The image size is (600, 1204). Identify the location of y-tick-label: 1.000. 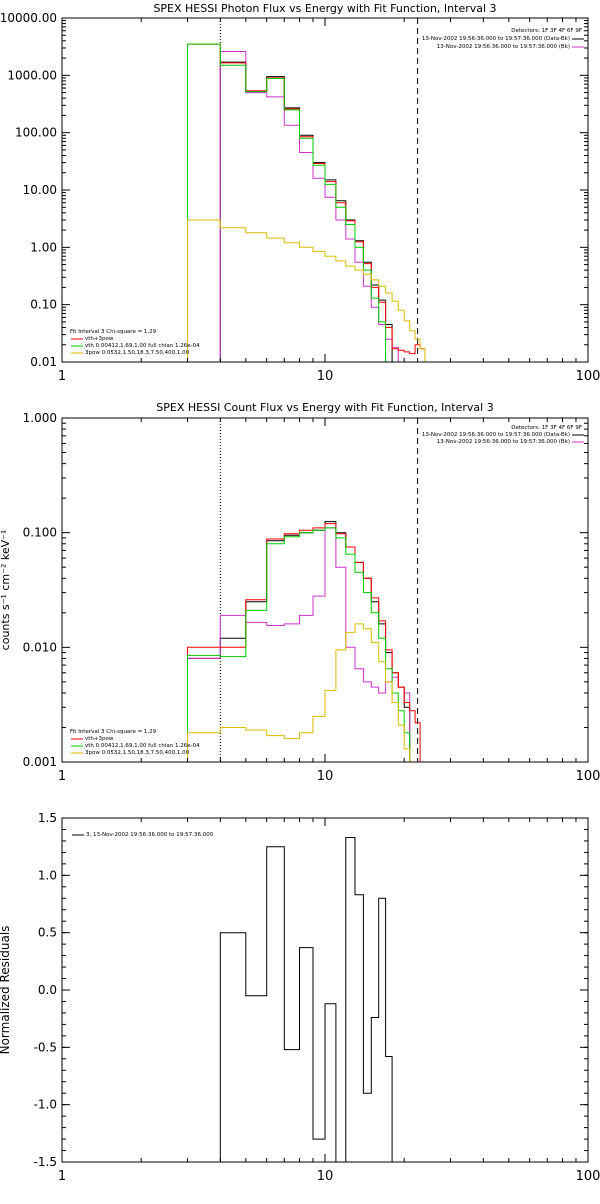
(40, 418).